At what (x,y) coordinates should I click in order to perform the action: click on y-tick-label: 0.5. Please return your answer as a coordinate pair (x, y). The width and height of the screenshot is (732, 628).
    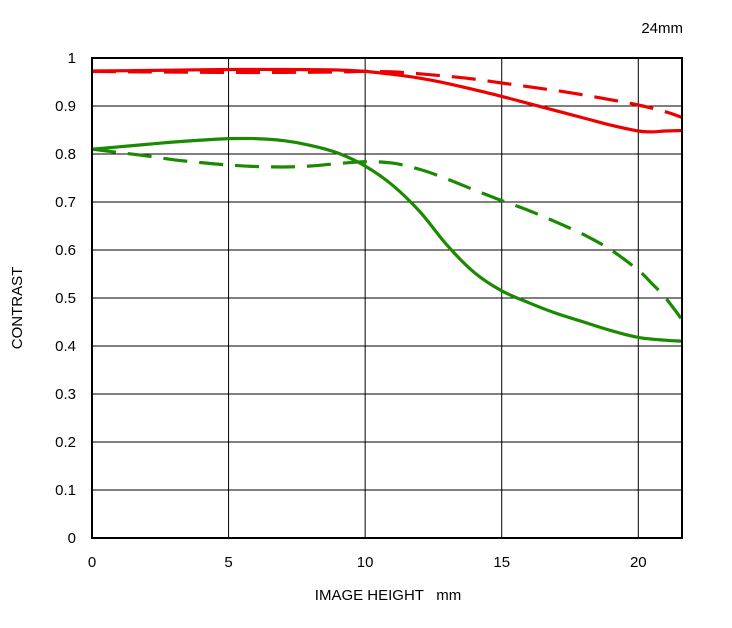
    Looking at the image, I should click on (65, 298).